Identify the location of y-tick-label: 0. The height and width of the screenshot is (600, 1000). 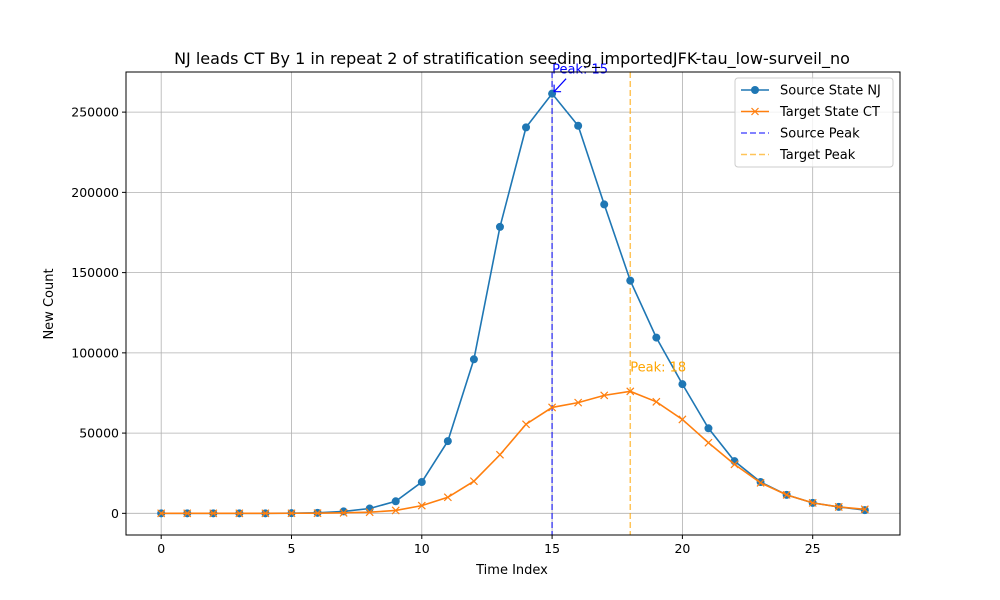
(115, 513).